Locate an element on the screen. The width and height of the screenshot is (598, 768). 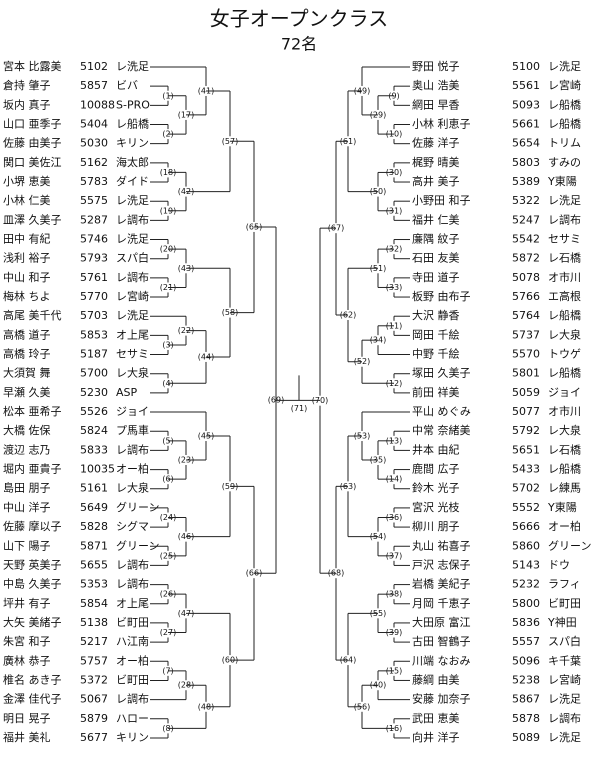
player-id: 5217 is located at coordinates (94, 641).